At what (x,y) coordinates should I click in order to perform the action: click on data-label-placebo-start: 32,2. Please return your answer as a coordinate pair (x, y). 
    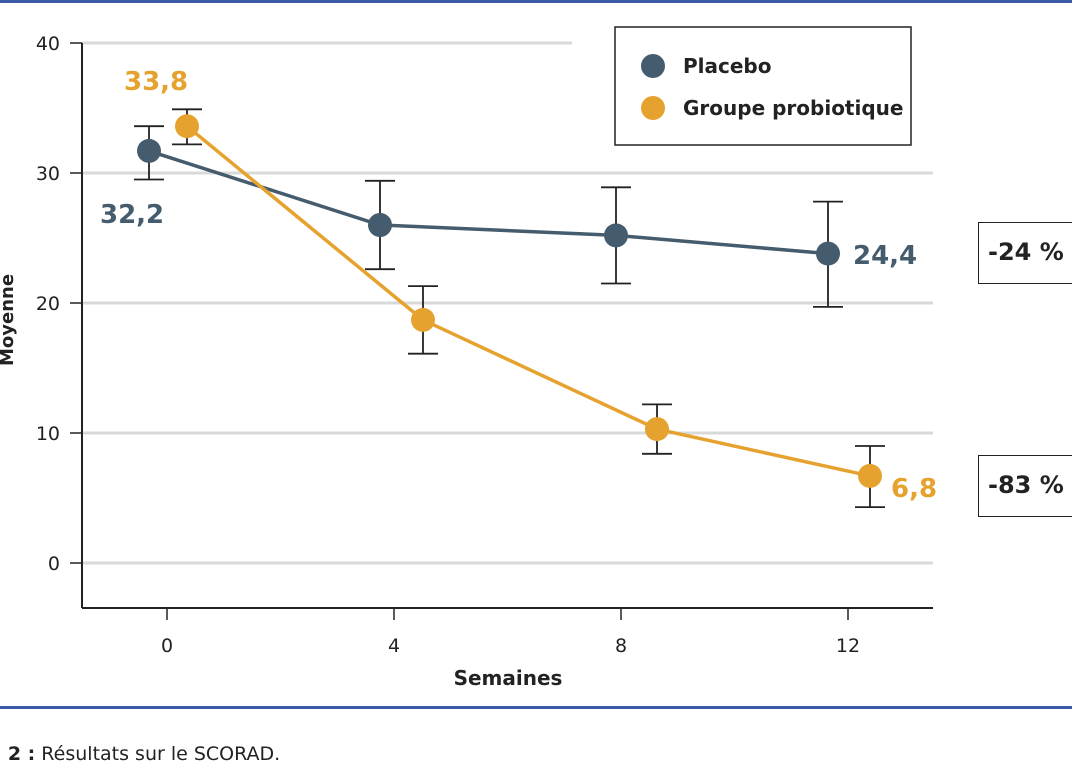
    Looking at the image, I should click on (132, 215).